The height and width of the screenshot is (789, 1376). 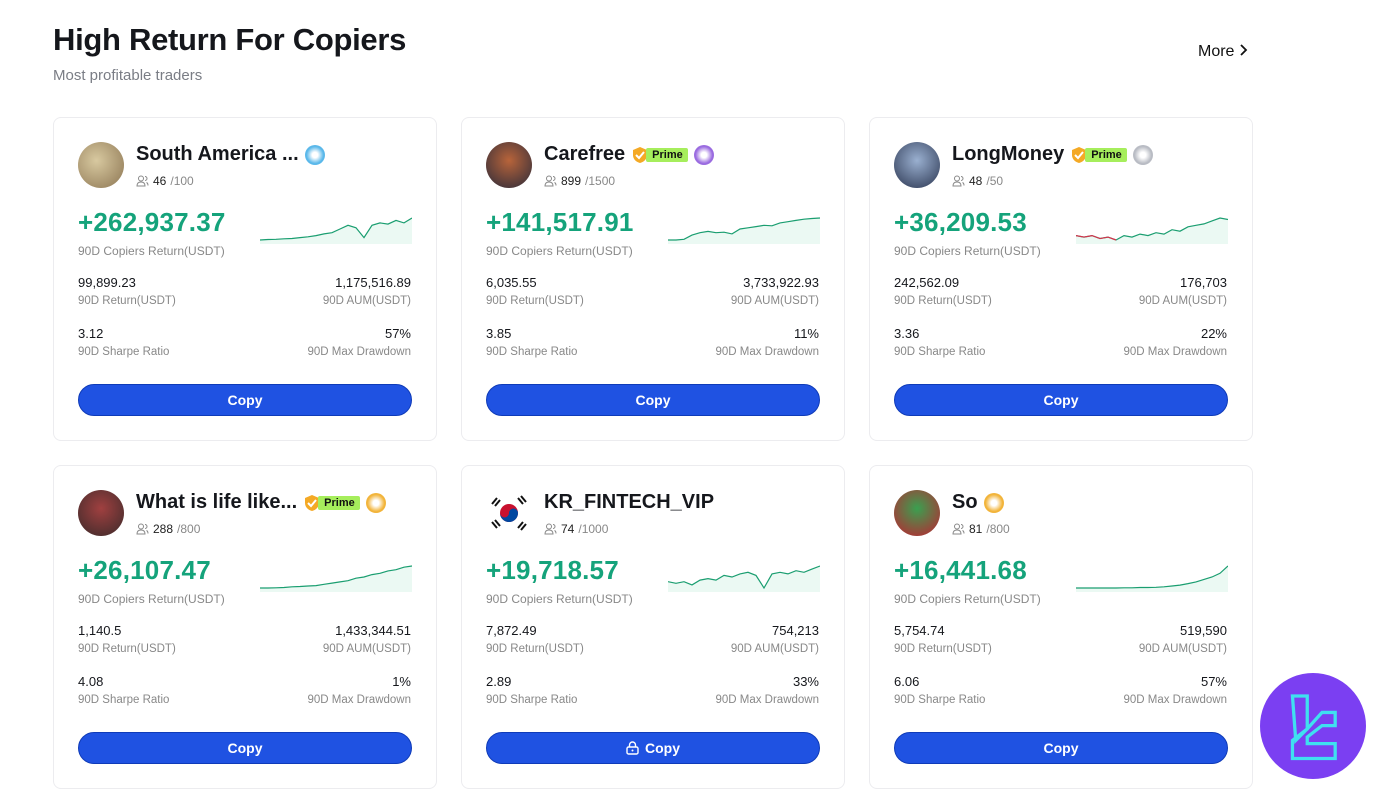 I want to click on copiers-current: 46, so click(x=160, y=181).